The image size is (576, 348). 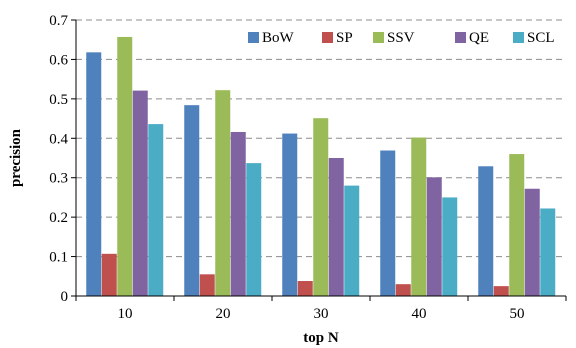 I want to click on y-tick-label: 0, so click(x=65, y=297).